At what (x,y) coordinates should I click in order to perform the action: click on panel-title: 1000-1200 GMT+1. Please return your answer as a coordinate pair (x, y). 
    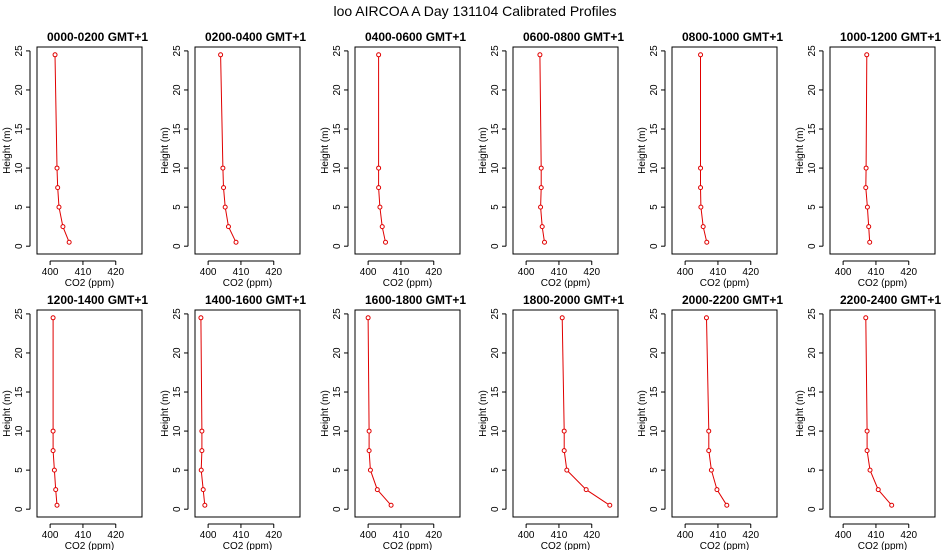
    Looking at the image, I should click on (890, 37).